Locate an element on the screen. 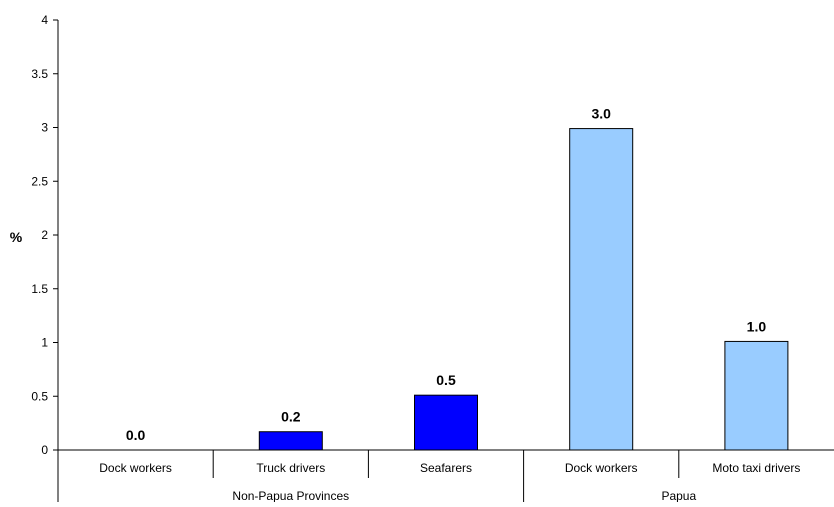 This screenshot has height=507, width=834. y-tick-label: 2.5 is located at coordinates (39, 181).